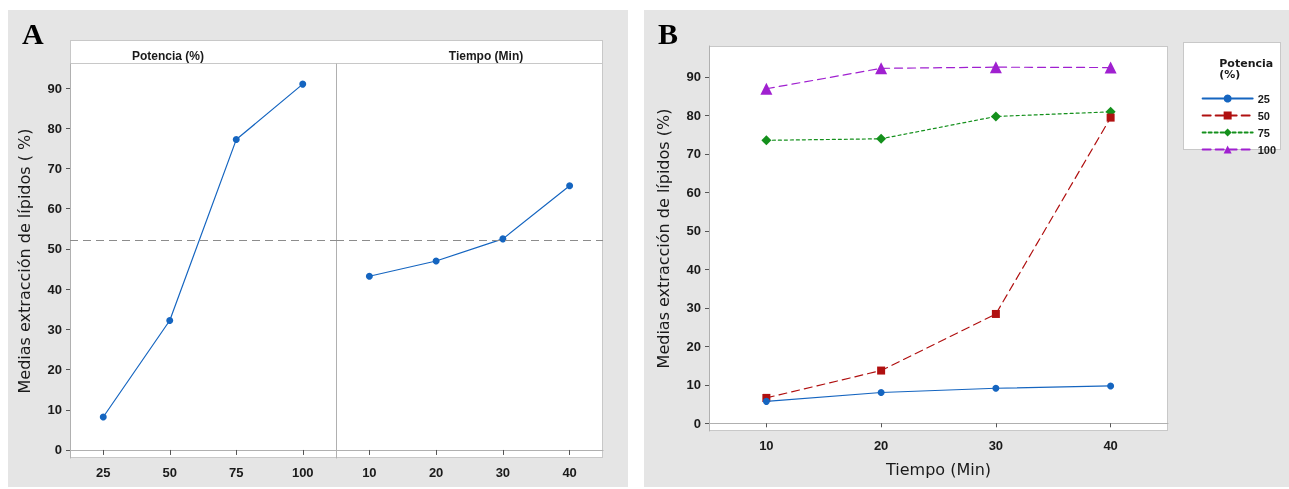 This screenshot has height=489, width=1289. What do you see at coordinates (24, 261) in the screenshot?
I see `y-axis-title: Medias extracción de lípidos ( %)` at bounding box center [24, 261].